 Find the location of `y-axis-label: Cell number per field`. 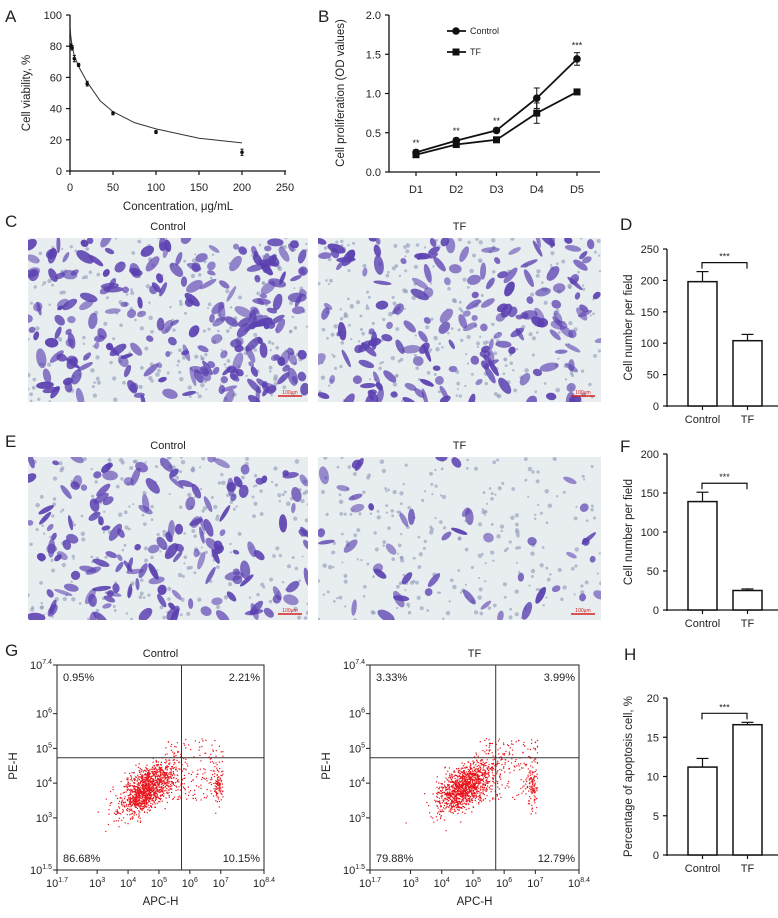

y-axis-label: Cell number per field is located at coordinates (629, 327).